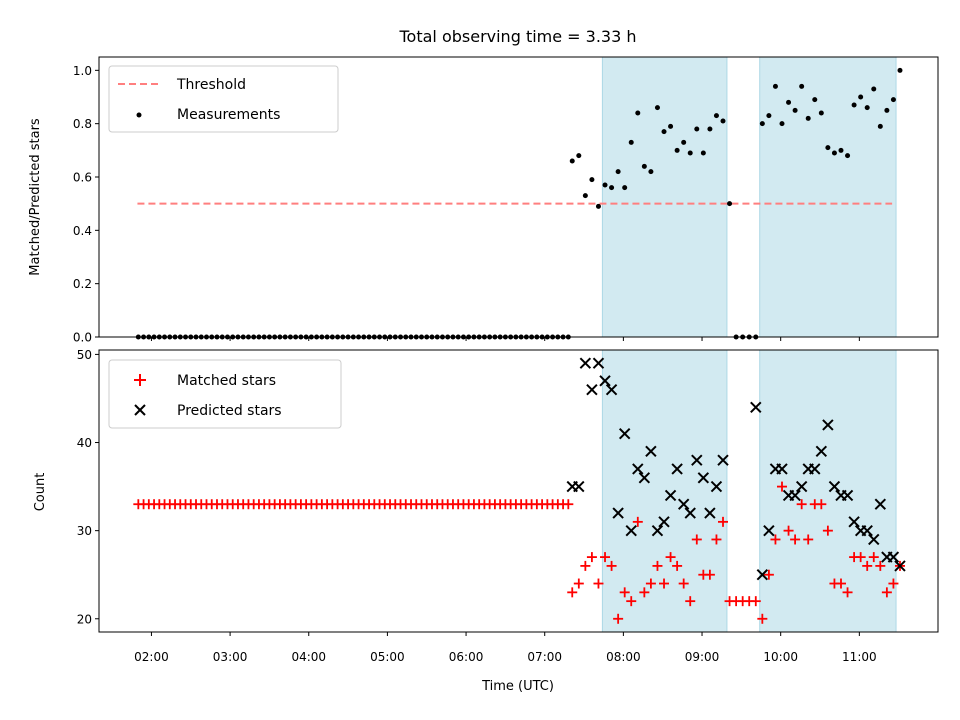  I want to click on top-y-ticks: 0.0 0.2 0.4 0.6 0.8 1.0, so click(86, 204).